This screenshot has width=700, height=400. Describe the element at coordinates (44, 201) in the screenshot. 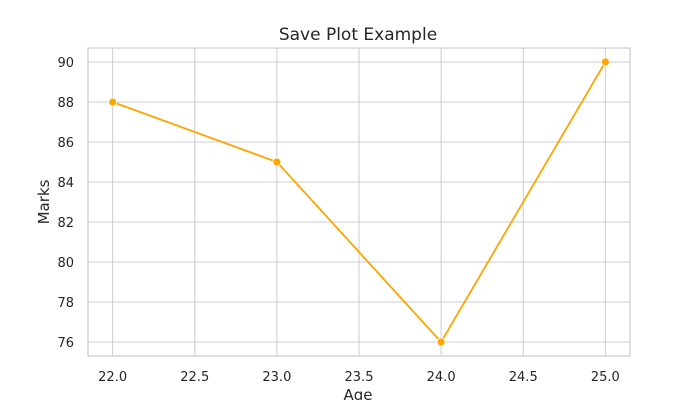

I see `y-axis-label: Marks` at that location.